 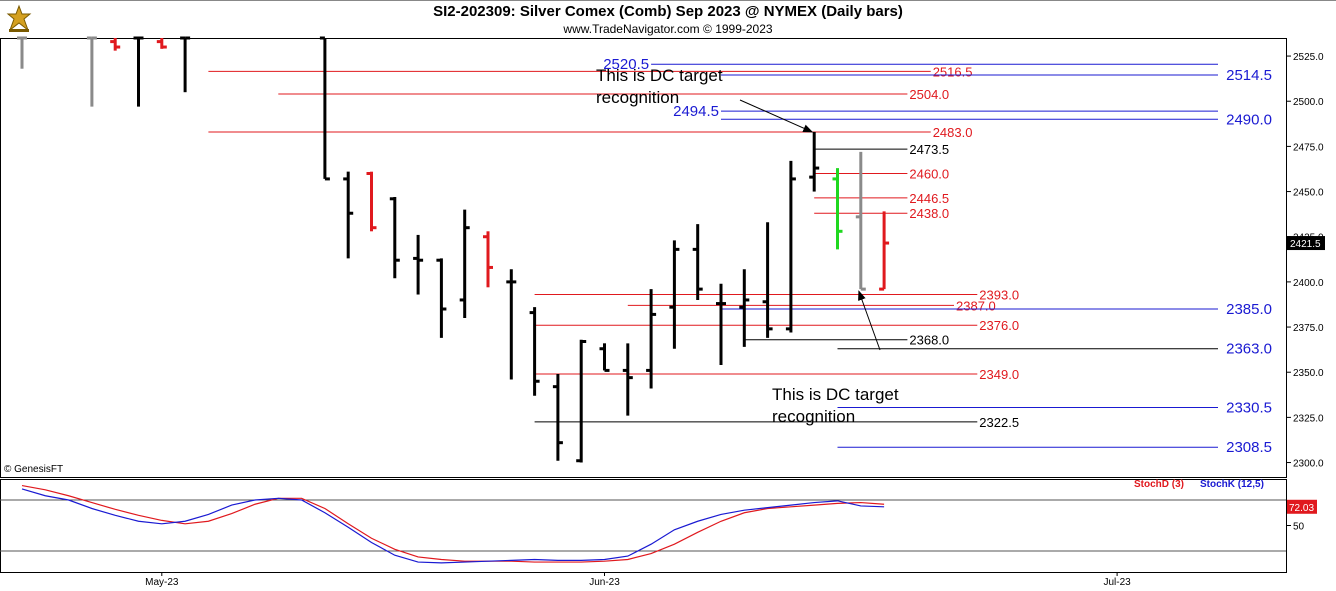 I want to click on target-level-label: 2514.5, so click(x=1249, y=75).